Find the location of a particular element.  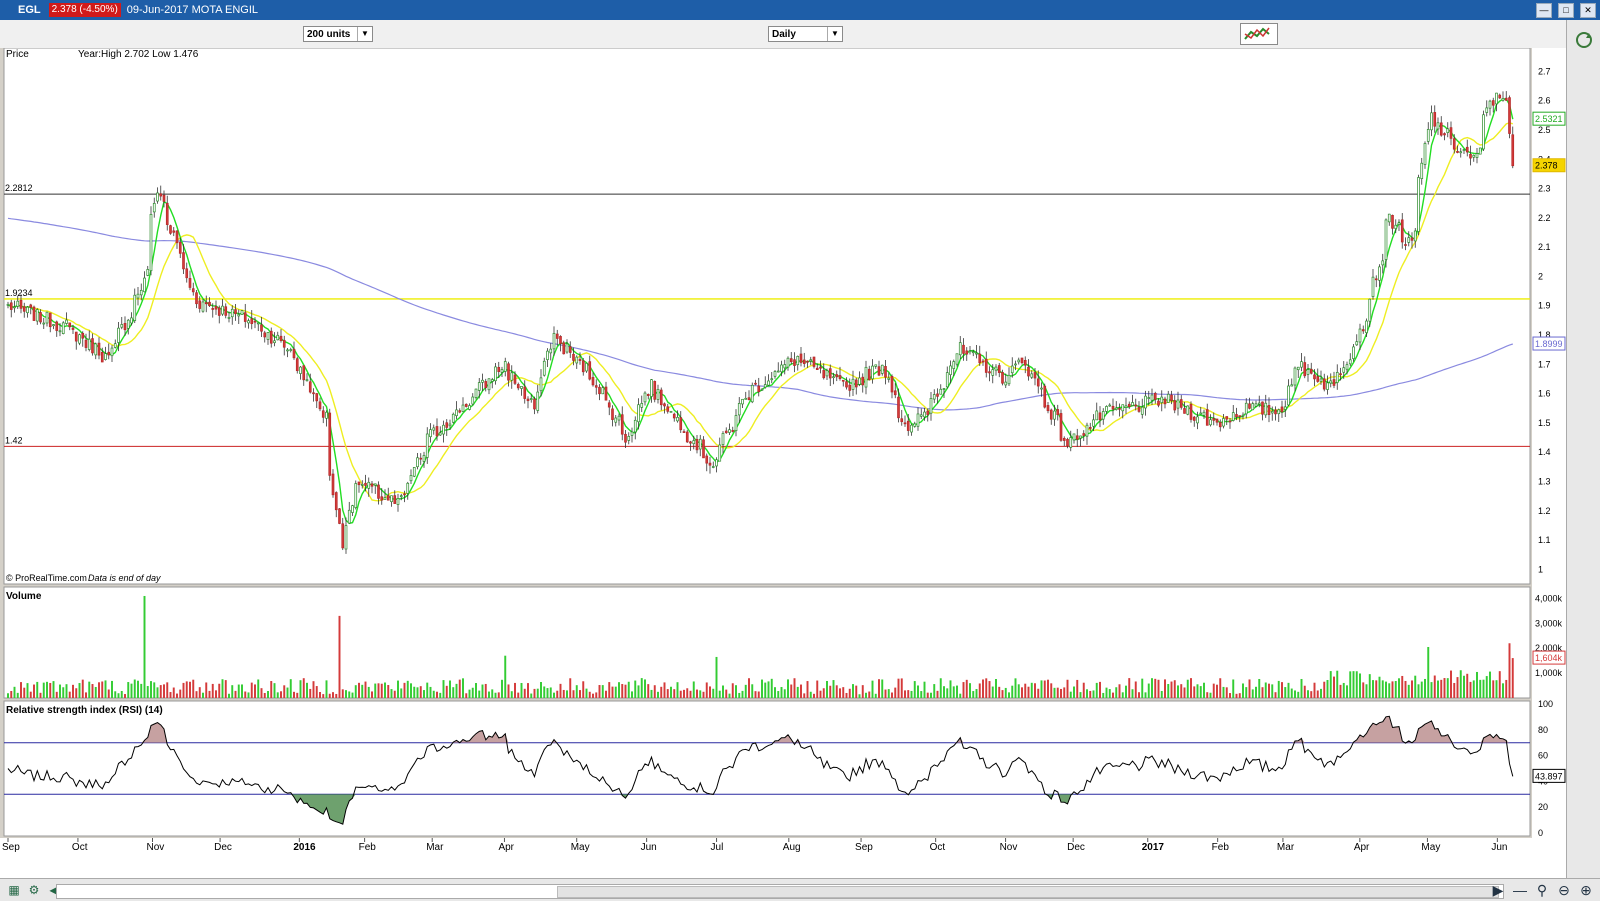

price-tick-label: 1 is located at coordinates (1540, 569).